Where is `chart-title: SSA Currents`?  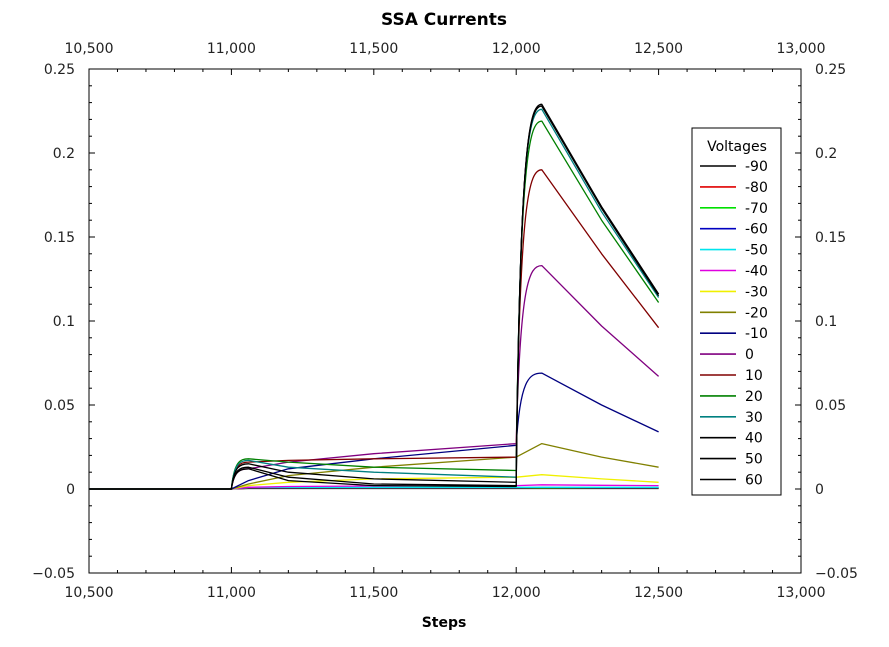
chart-title: SSA Currents is located at coordinates (444, 20).